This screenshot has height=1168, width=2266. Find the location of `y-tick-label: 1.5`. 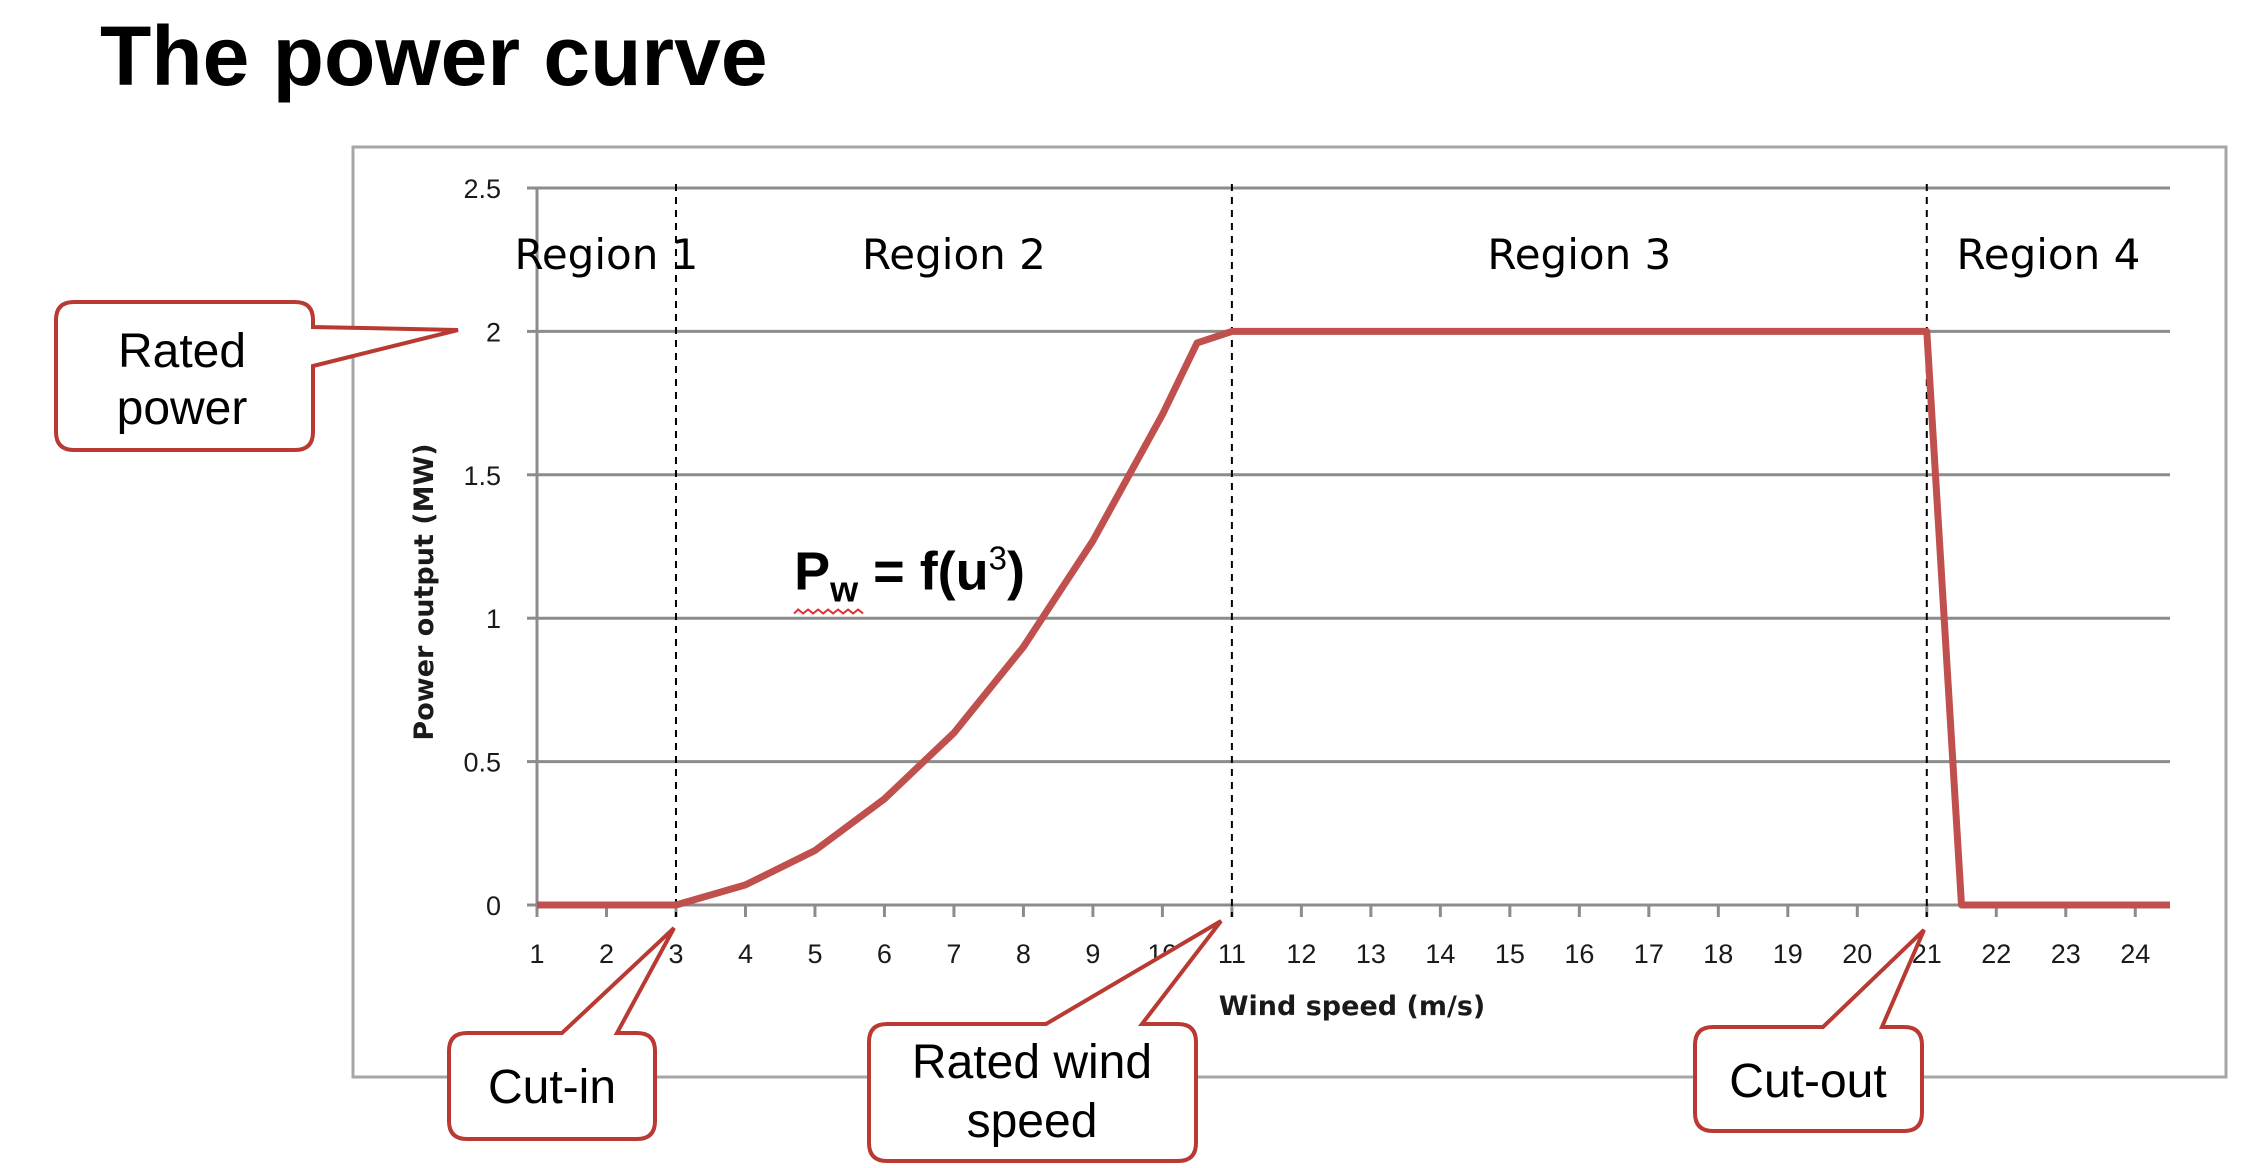

y-tick-label: 1.5 is located at coordinates (482, 476).